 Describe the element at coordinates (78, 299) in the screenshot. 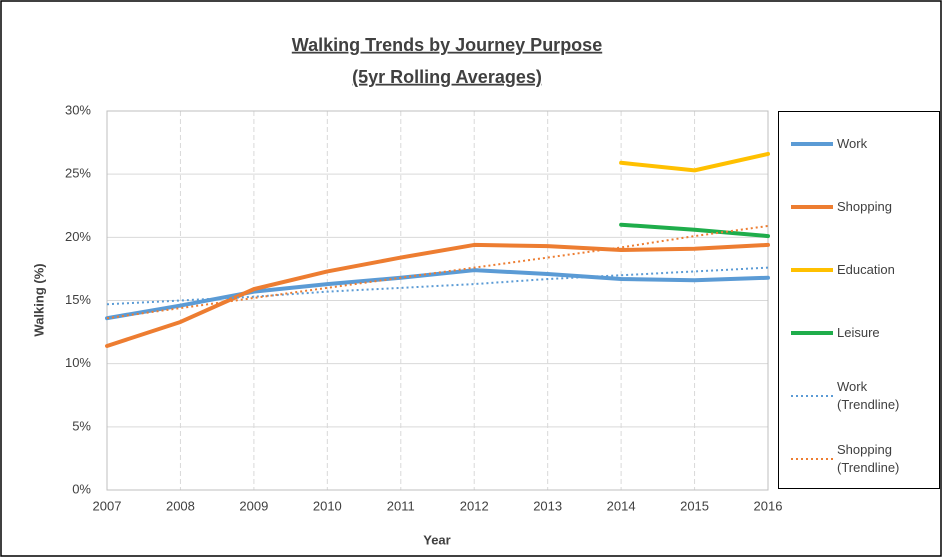

I see `y-tick-label: 15%` at that location.